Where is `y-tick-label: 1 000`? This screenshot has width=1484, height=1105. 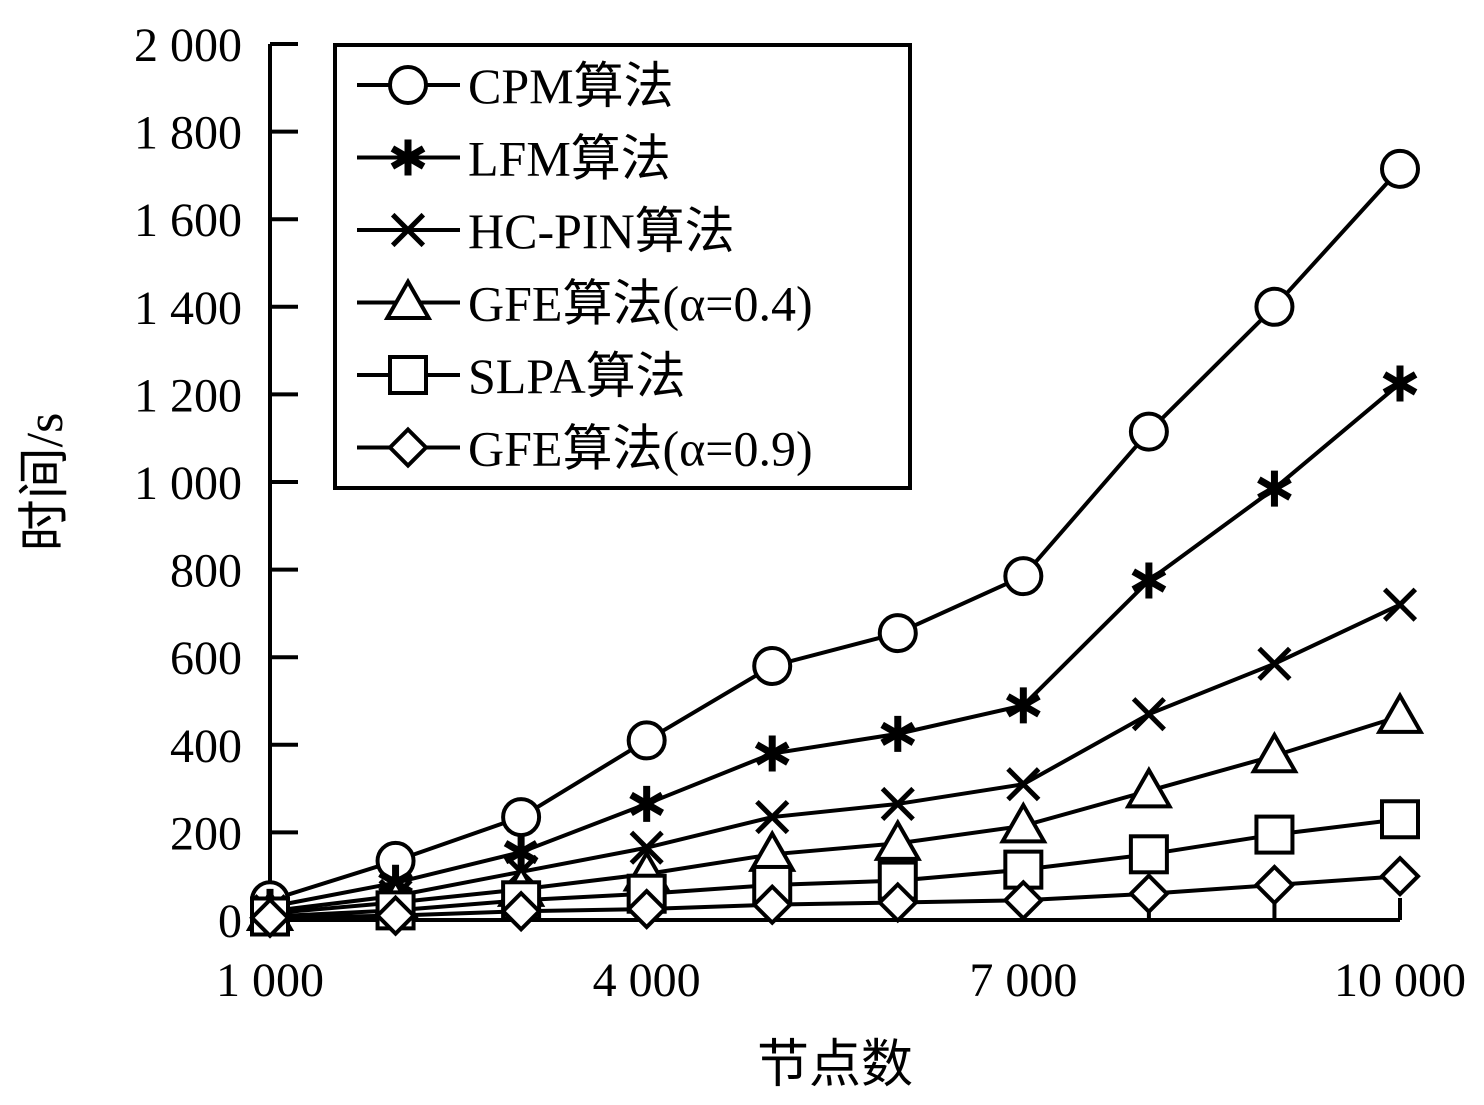 y-tick-label: 1 000 is located at coordinates (188, 483).